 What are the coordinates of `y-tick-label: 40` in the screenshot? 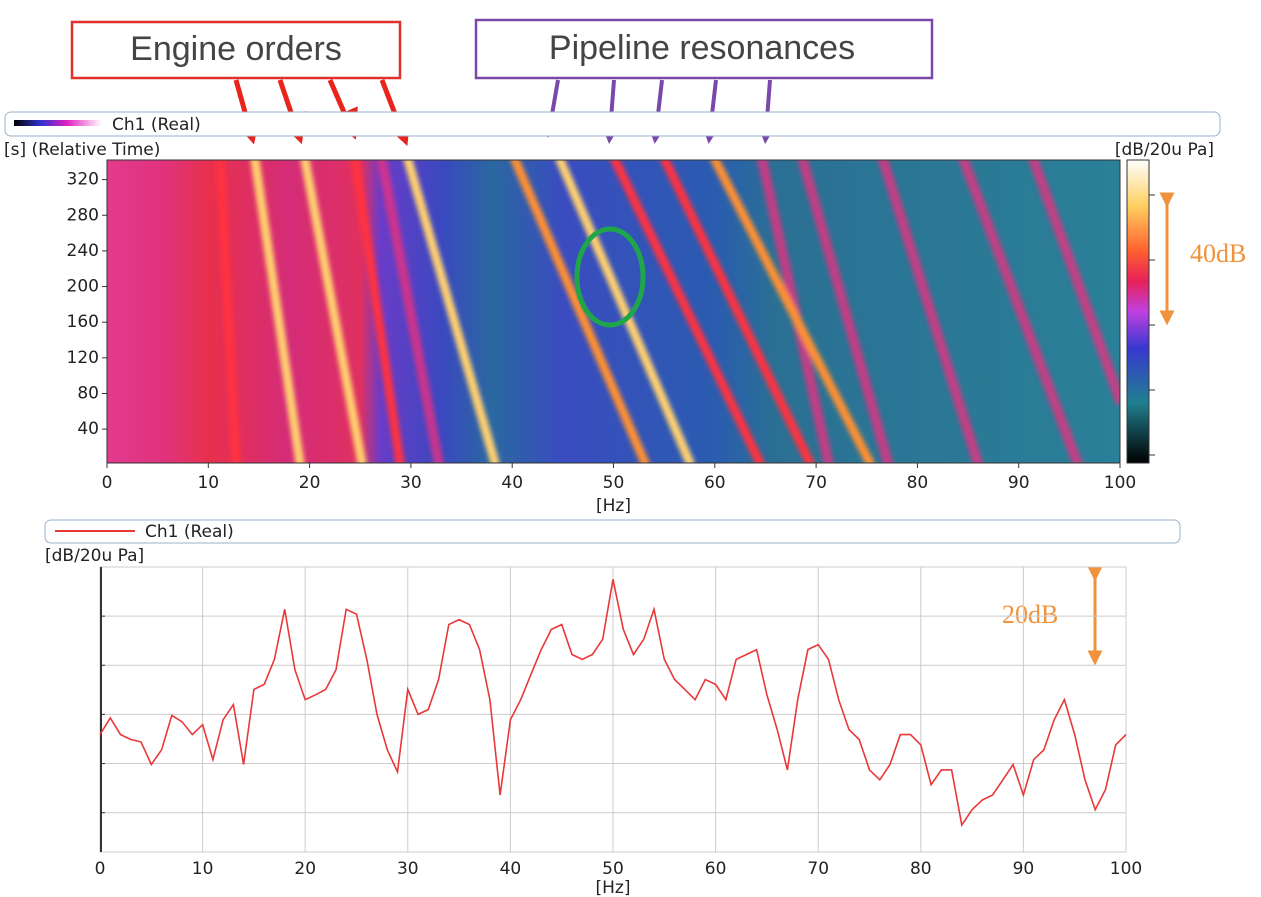 It's located at (88, 429).